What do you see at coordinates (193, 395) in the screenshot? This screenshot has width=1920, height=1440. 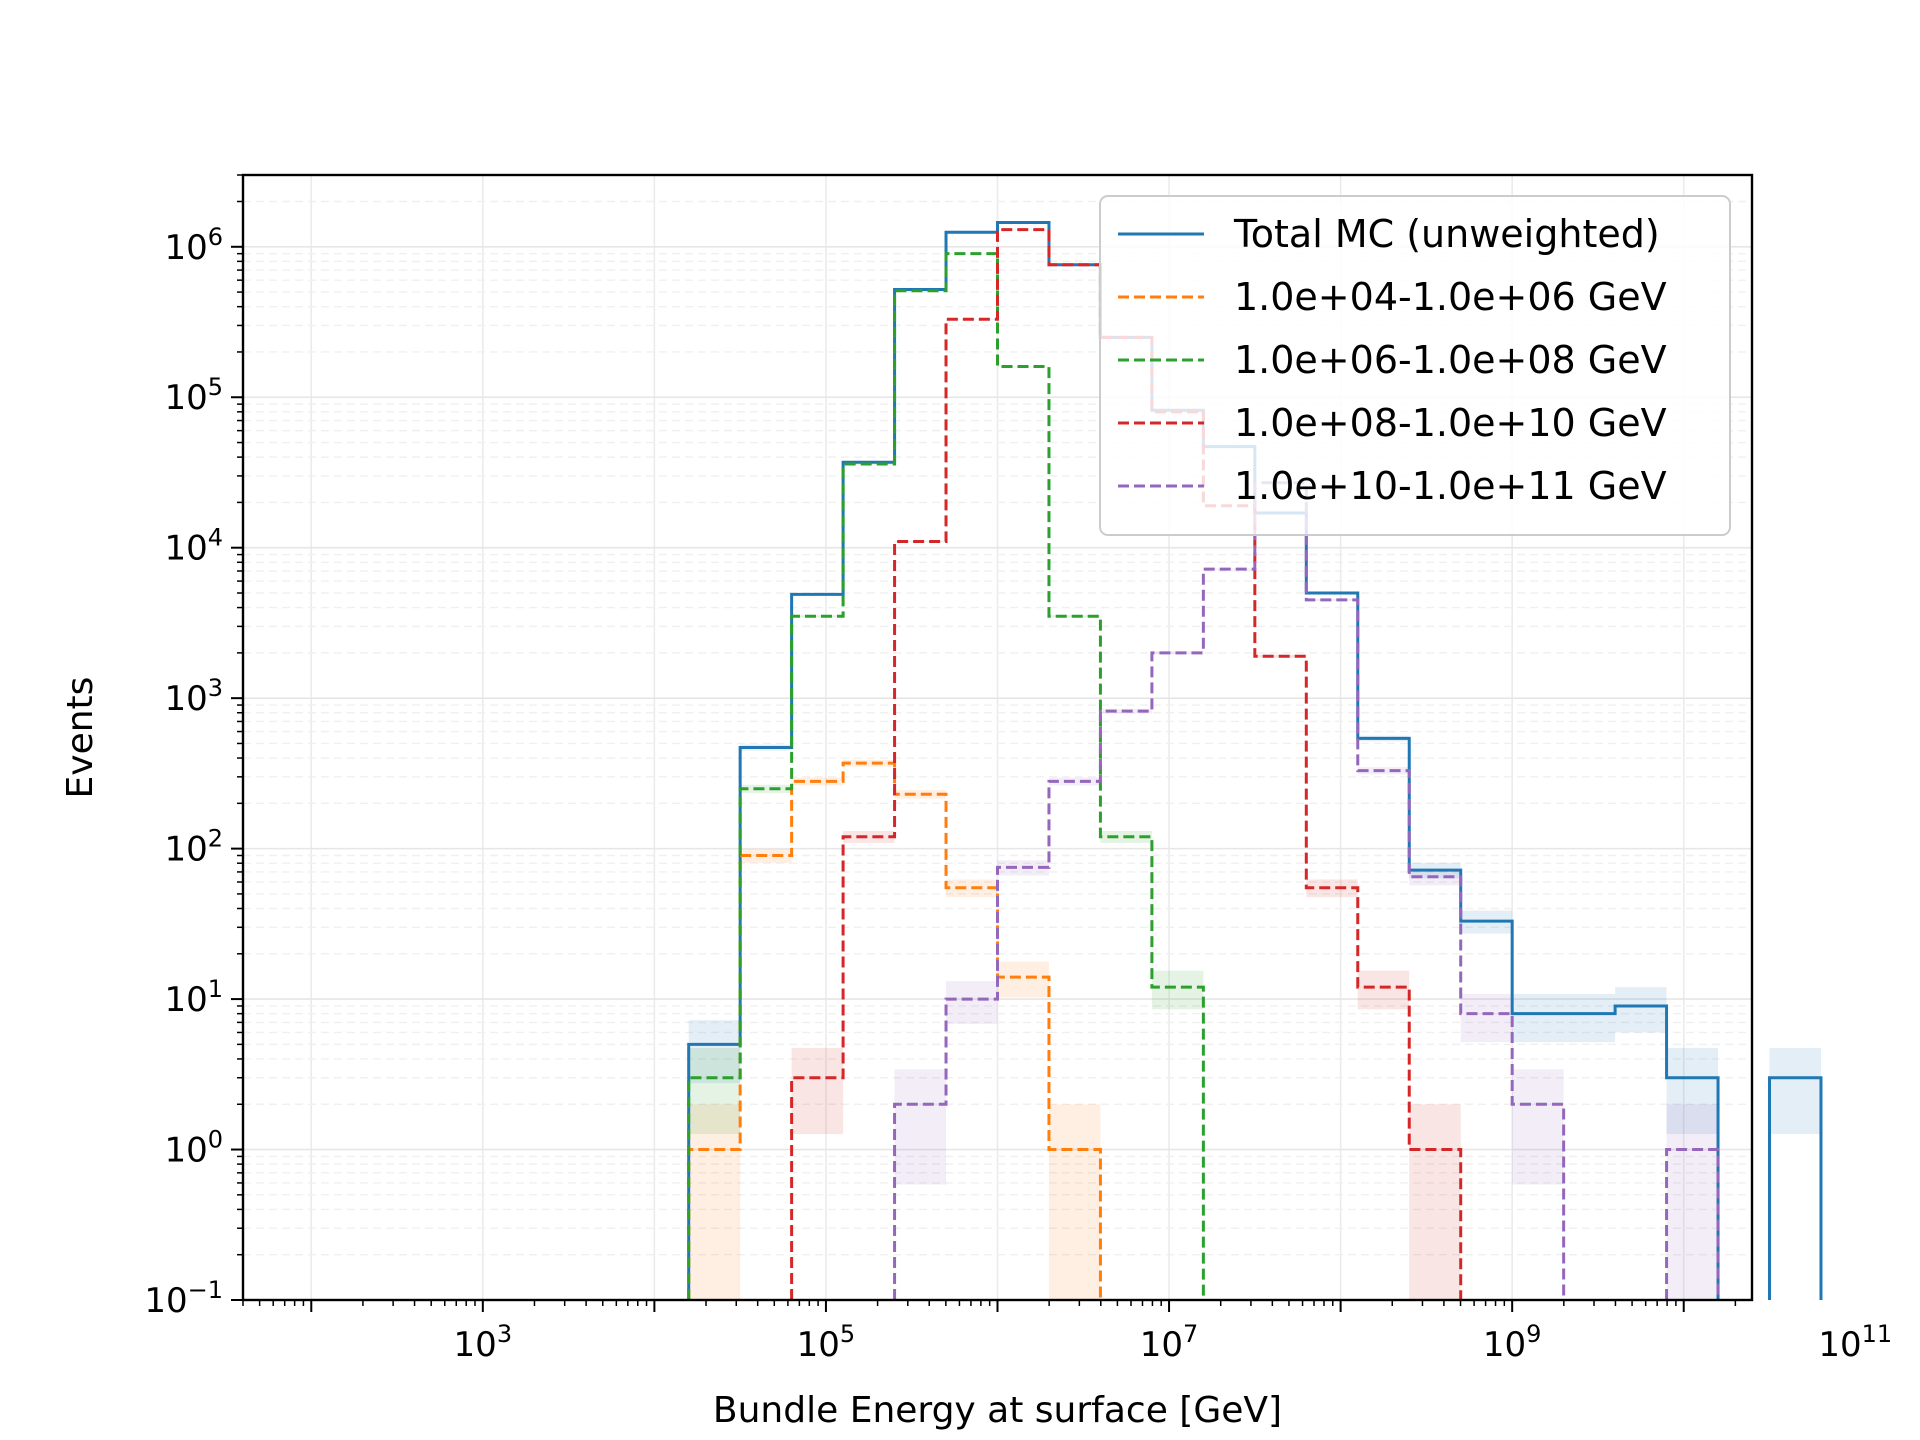 I see `y-tick-label: 10⁵` at bounding box center [193, 395].